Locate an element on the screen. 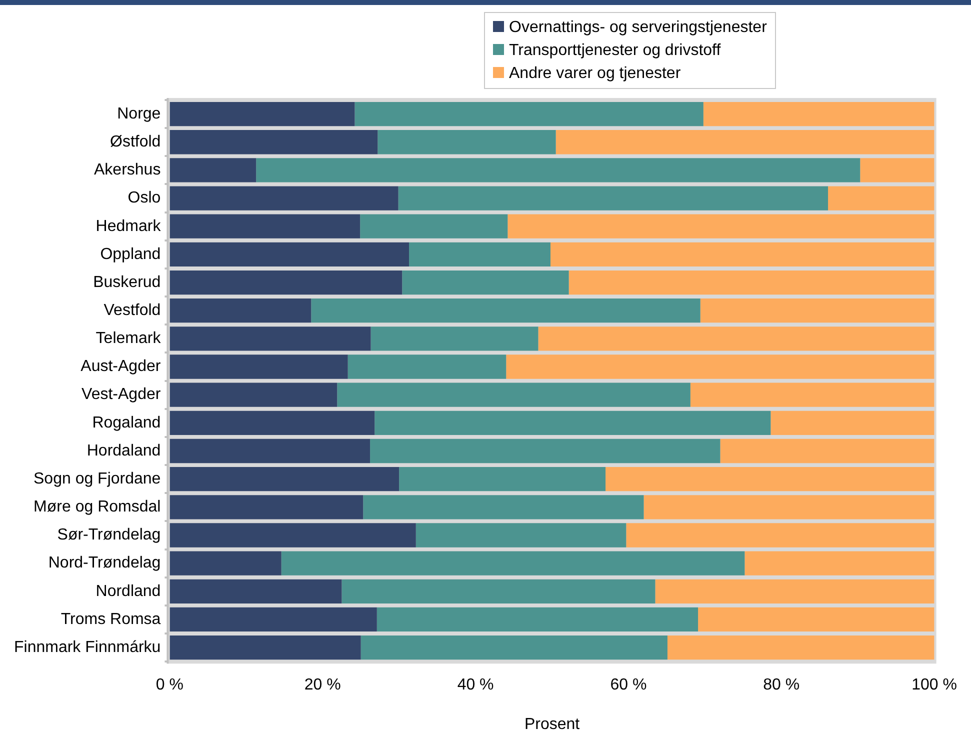 The width and height of the screenshot is (971, 742). y-tick-label: Oslo is located at coordinates (144, 198).